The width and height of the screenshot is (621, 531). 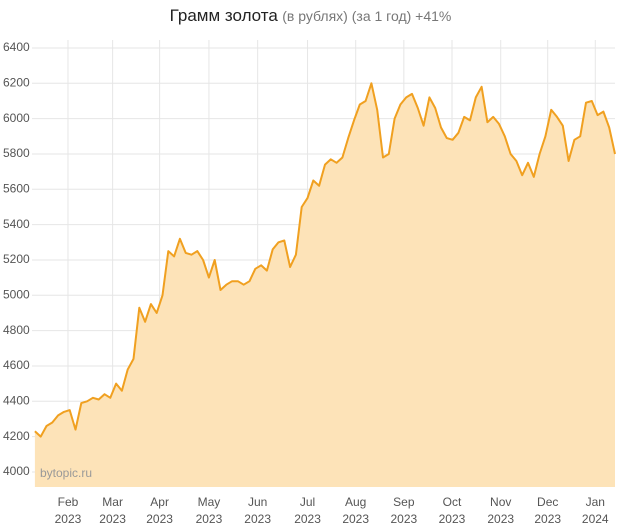 I want to click on x-tick-label: Mar 2023, so click(x=112, y=510).